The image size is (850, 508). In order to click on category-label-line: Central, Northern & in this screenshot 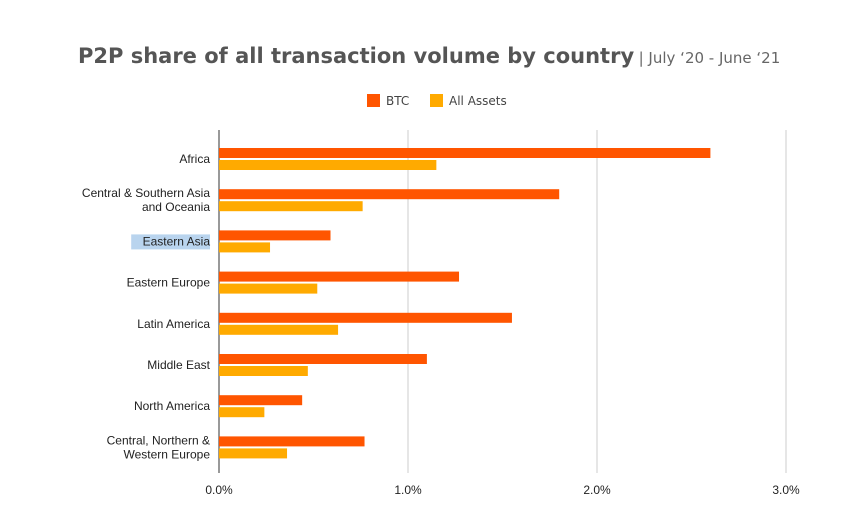, I will do `click(158, 440)`.